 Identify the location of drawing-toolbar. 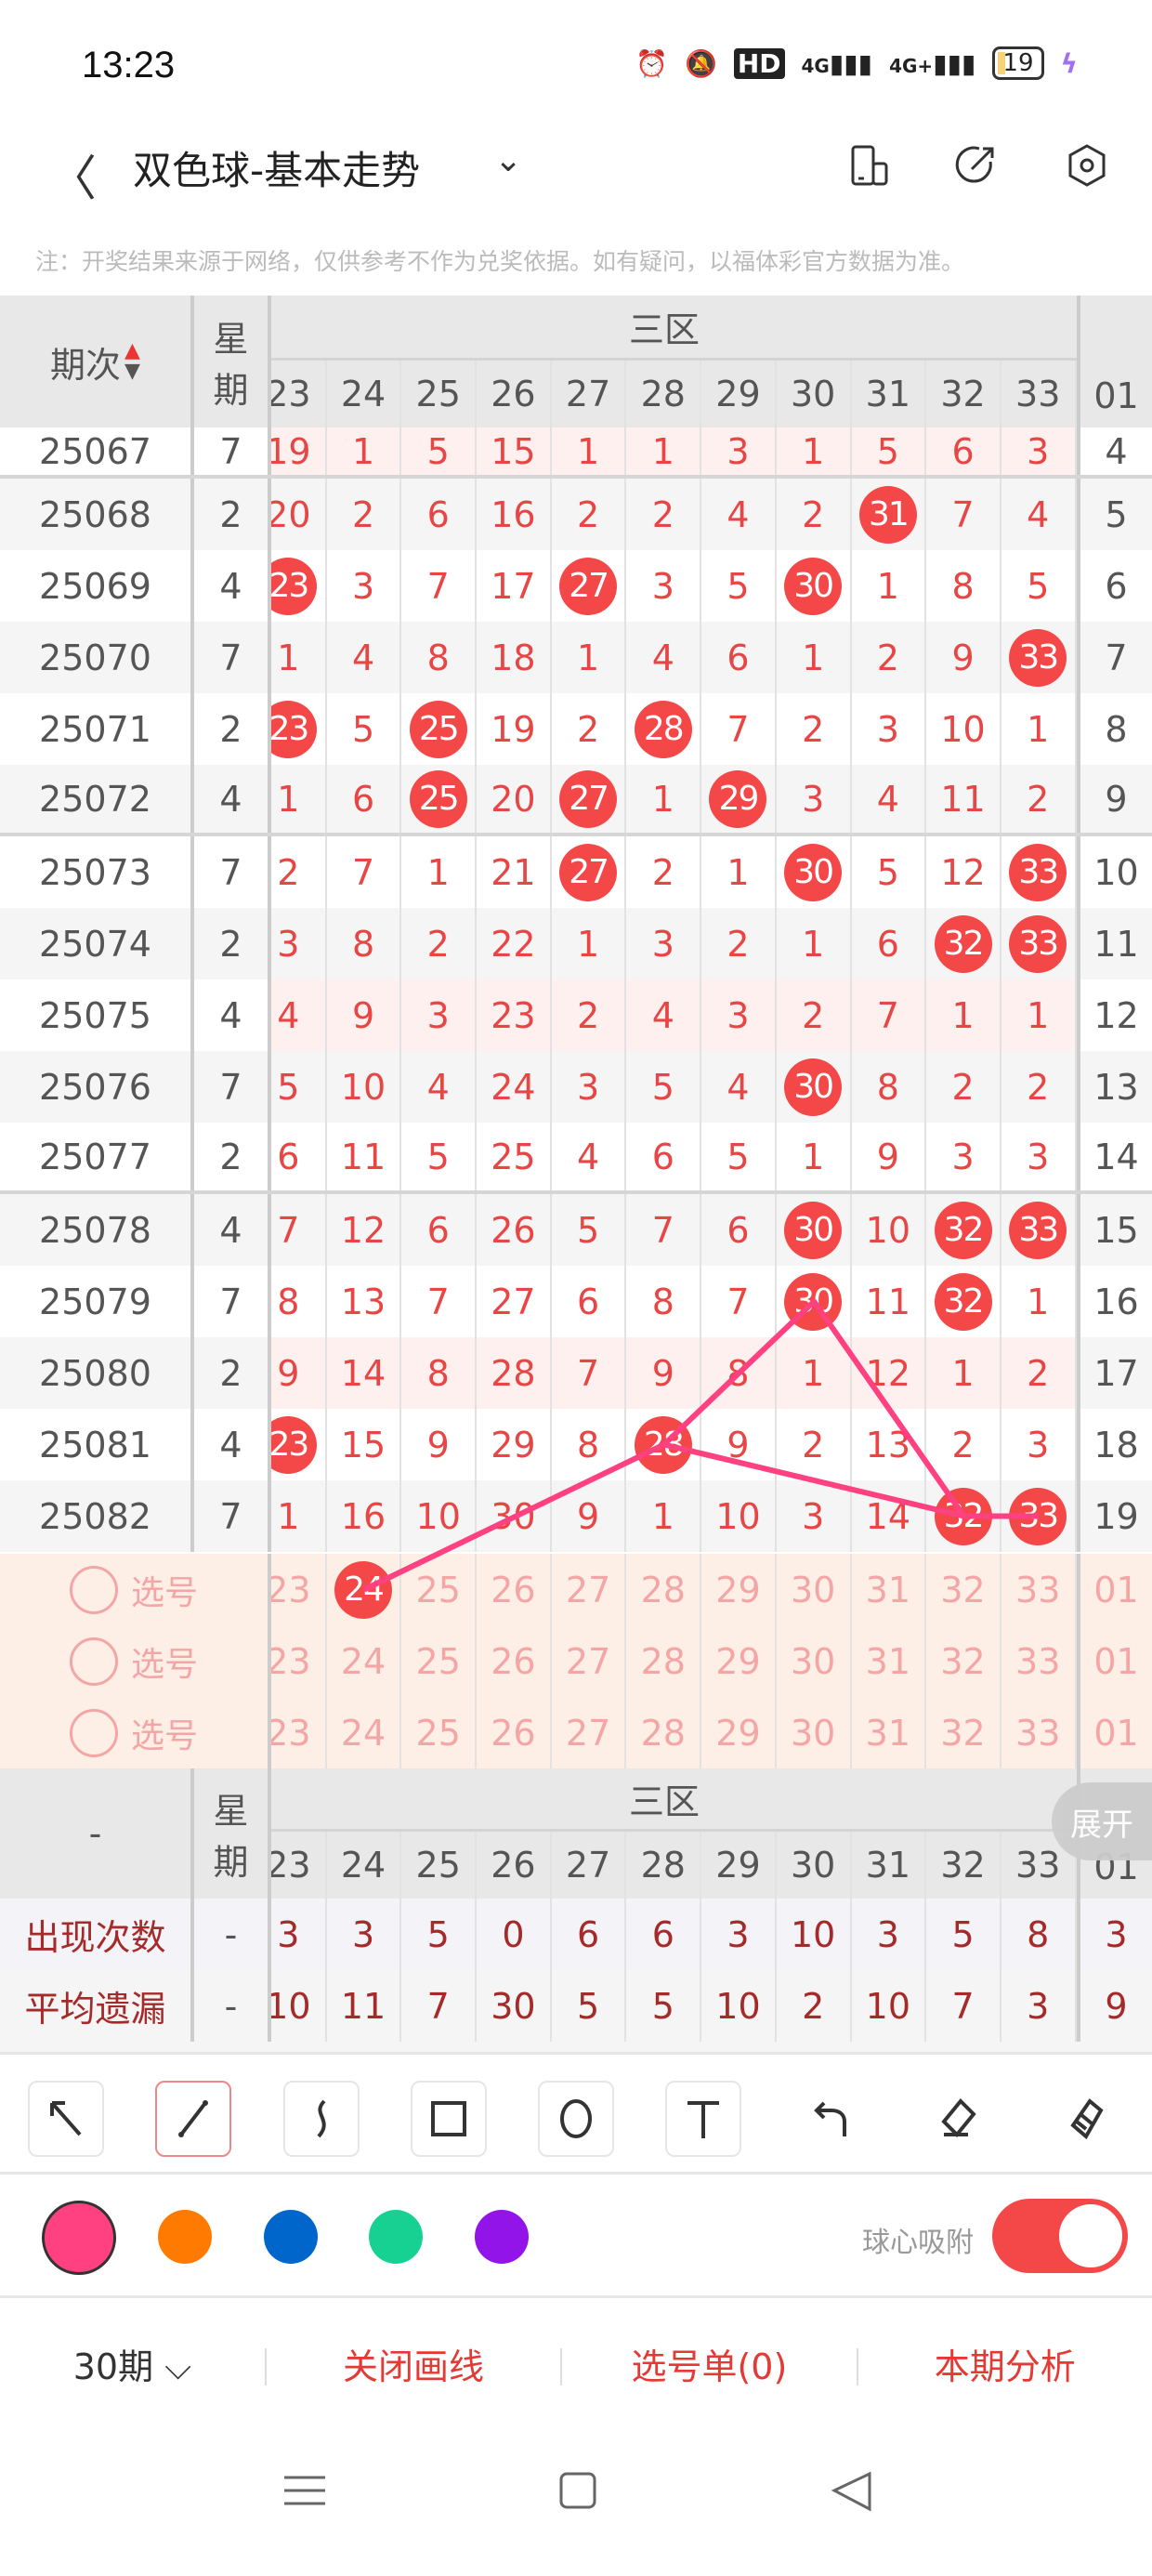
(576, 2113).